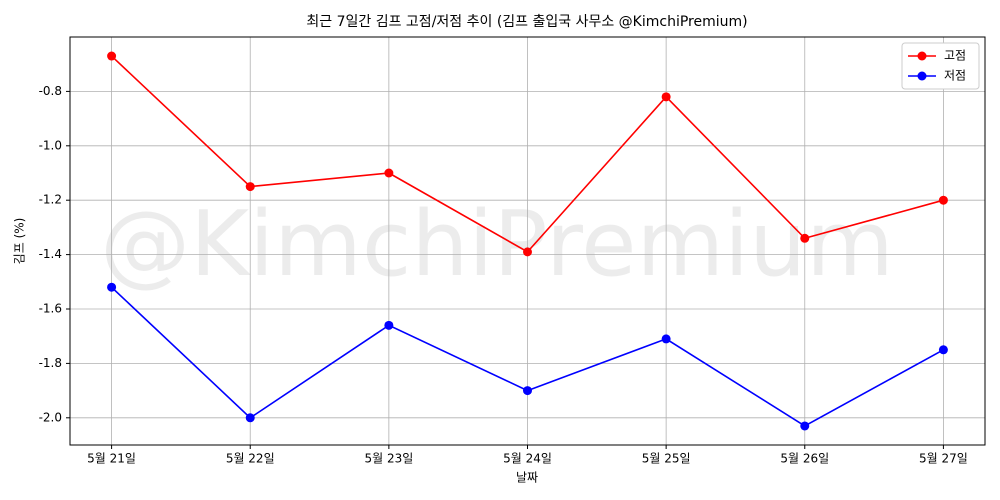 Image resolution: width=1000 pixels, height=500 pixels. Describe the element at coordinates (50, 91) in the screenshot. I see `y-tick-label: -0.8` at that location.